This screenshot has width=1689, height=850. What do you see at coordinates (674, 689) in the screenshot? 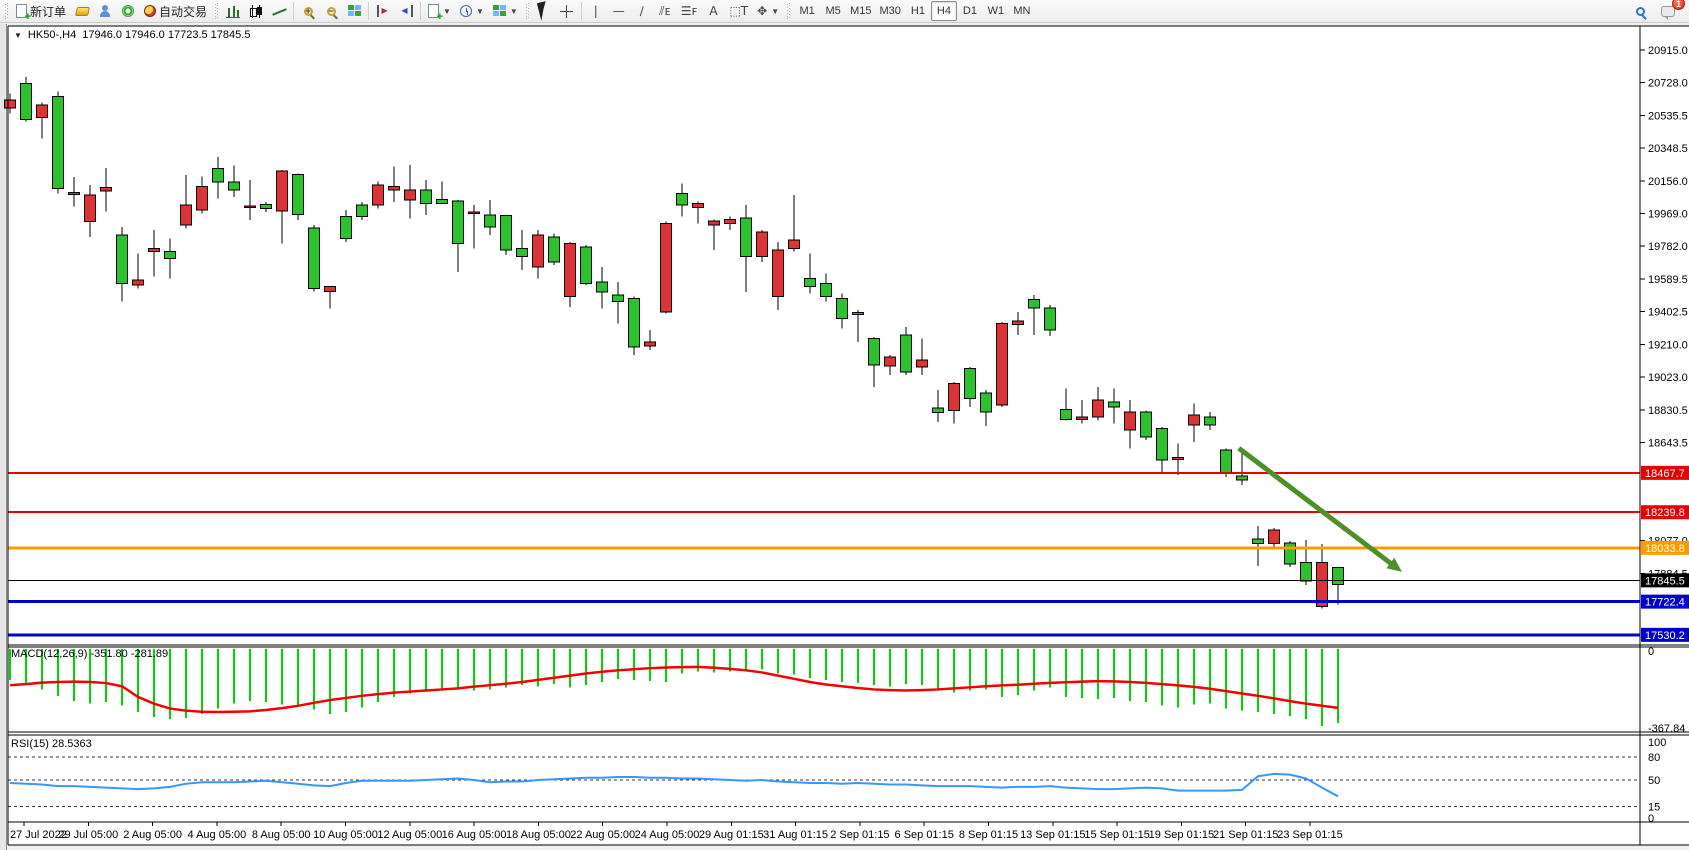
I see `macd-signal-line` at bounding box center [674, 689].